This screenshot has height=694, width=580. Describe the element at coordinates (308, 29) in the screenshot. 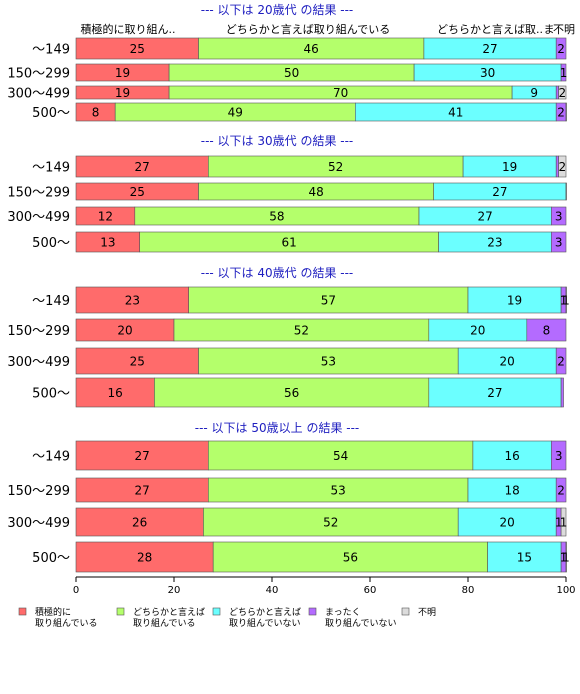

I see `column-header: どちらかと言えば取り組んでいる` at that location.